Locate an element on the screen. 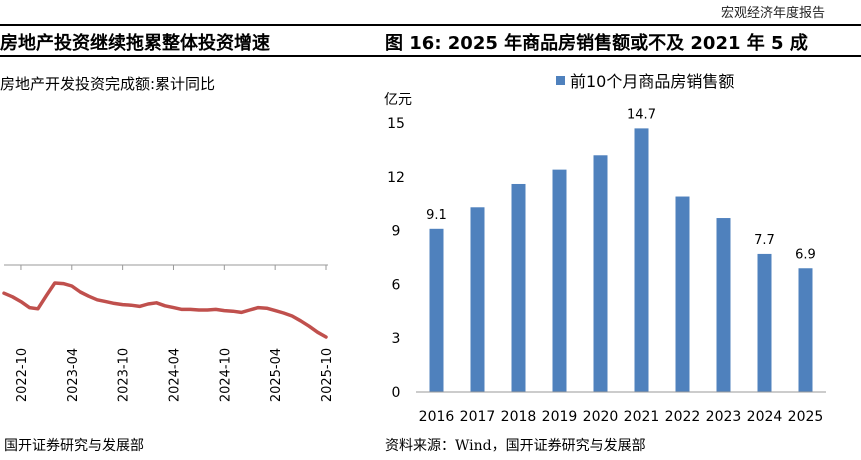 The image size is (861, 460). right-source-note: 资料来源：Wind，国开证券研究与发展部 is located at coordinates (515, 446).